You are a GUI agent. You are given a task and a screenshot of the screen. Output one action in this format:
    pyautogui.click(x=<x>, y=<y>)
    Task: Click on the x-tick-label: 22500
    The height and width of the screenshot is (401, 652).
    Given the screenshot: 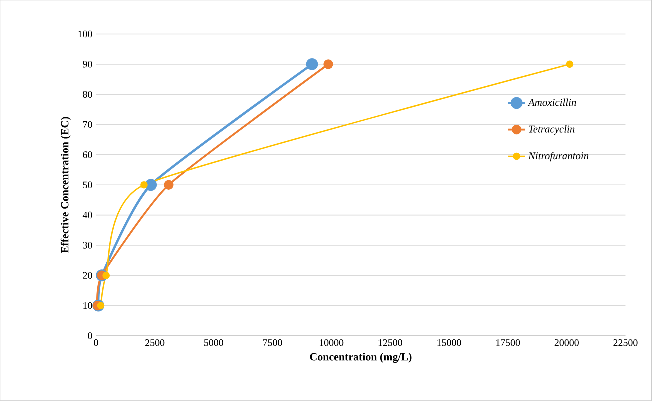 What is the action you would take?
    pyautogui.click(x=626, y=342)
    